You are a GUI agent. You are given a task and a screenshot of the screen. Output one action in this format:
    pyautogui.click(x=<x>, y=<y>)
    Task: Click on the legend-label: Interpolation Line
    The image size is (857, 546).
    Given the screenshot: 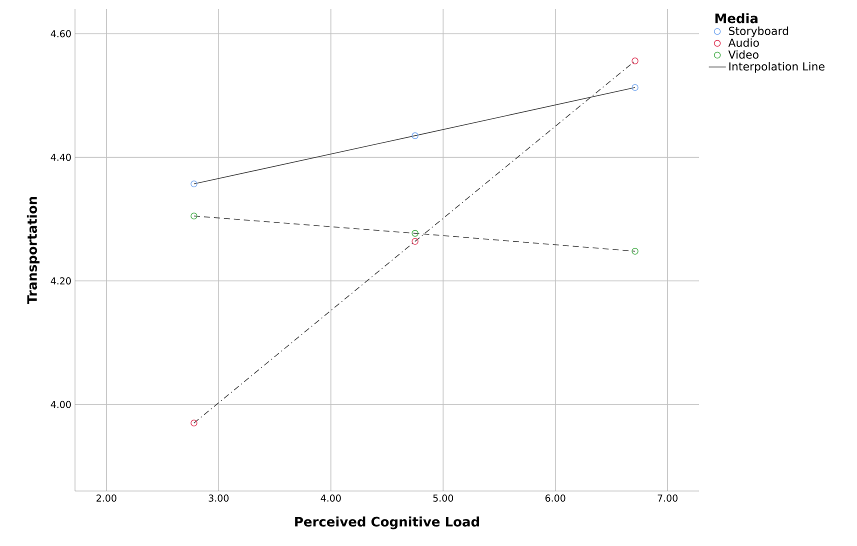 What is the action you would take?
    pyautogui.click(x=776, y=67)
    